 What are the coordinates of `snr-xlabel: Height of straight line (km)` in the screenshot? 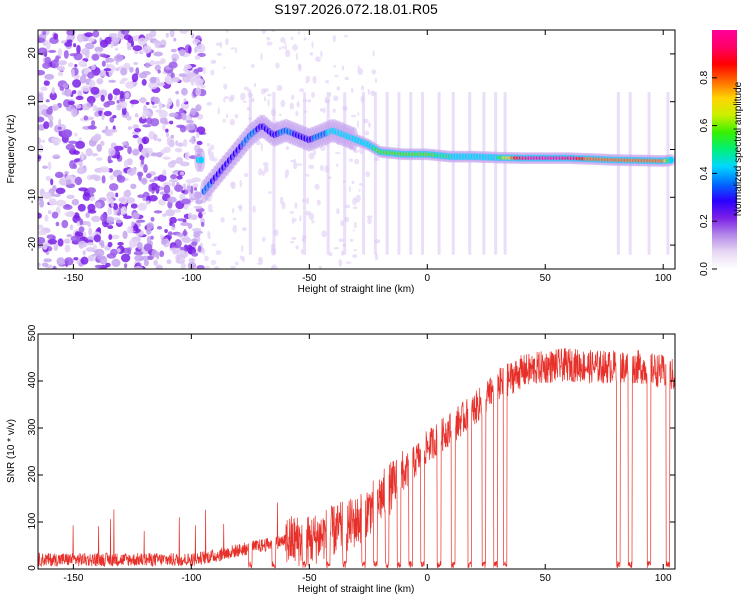 It's located at (356, 589).